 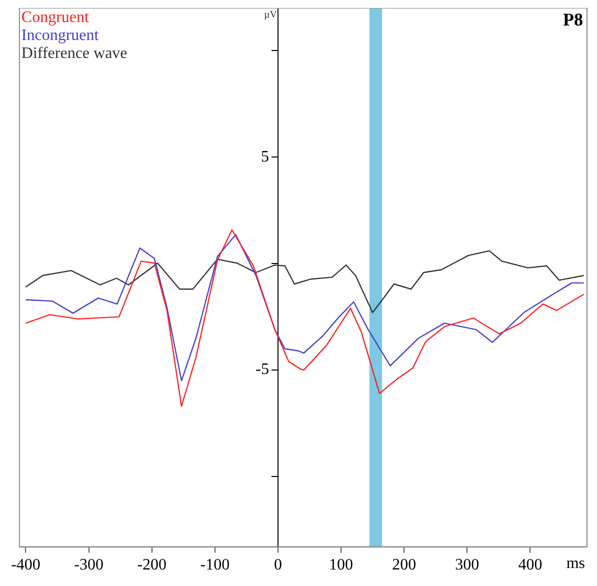 What do you see at coordinates (530, 565) in the screenshot?
I see `x-tick-label: 400` at bounding box center [530, 565].